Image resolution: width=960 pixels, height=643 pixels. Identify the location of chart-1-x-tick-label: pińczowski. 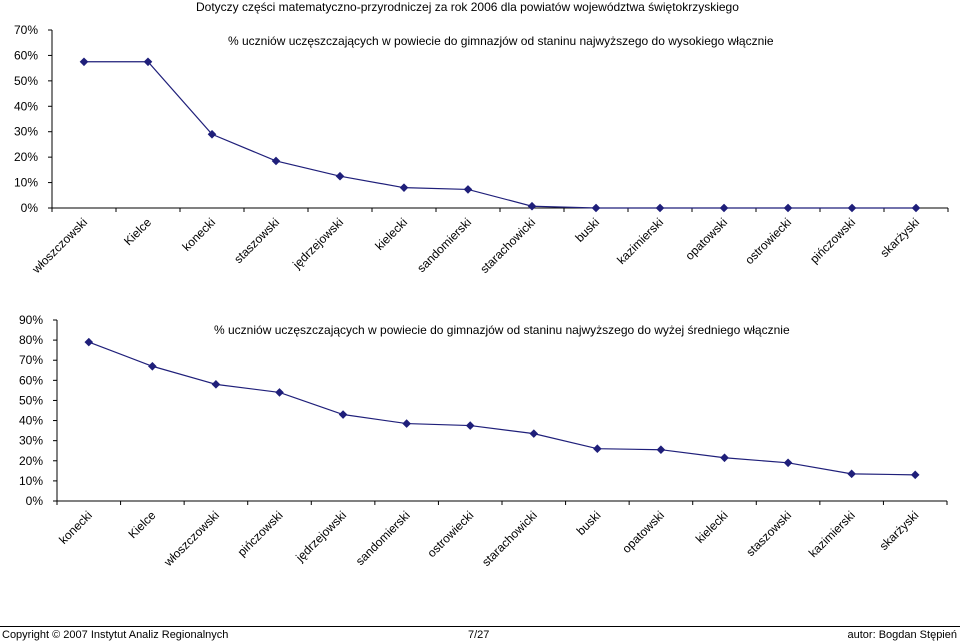
(832, 240).